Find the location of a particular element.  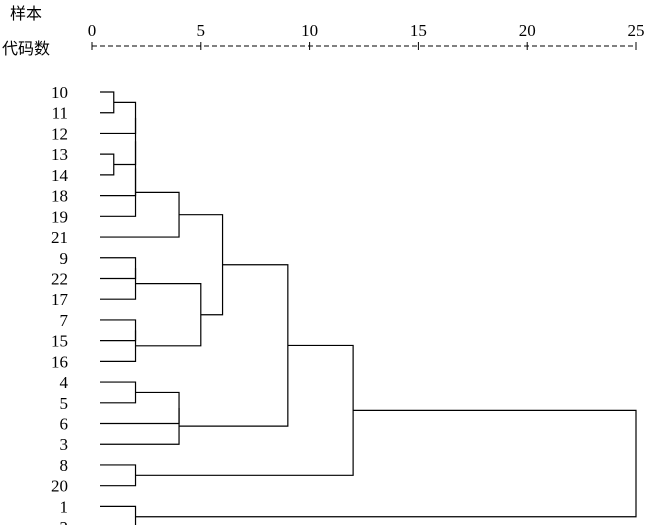

leaf-label: 18 is located at coordinates (59, 196).